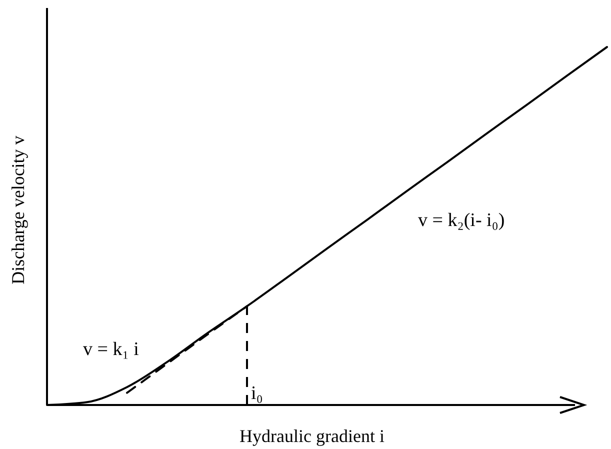 This screenshot has width=611, height=449. What do you see at coordinates (111, 349) in the screenshot?
I see `annotation: v = k₁ i` at bounding box center [111, 349].